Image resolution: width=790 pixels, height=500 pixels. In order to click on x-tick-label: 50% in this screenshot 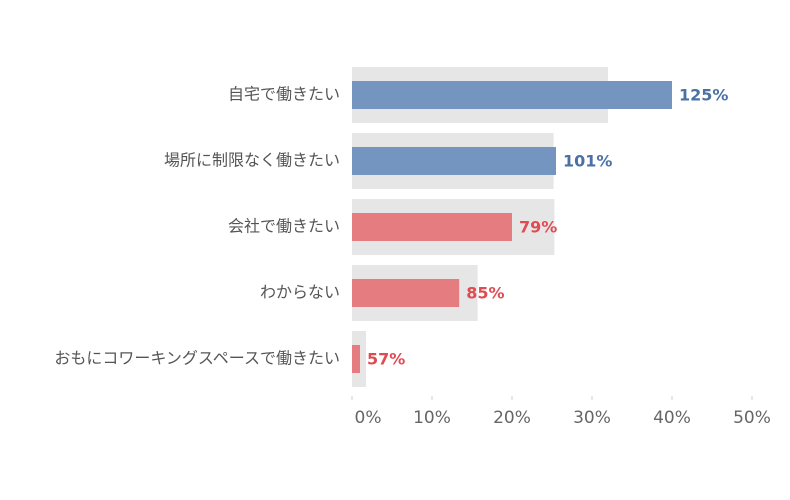, I will do `click(752, 418)`.